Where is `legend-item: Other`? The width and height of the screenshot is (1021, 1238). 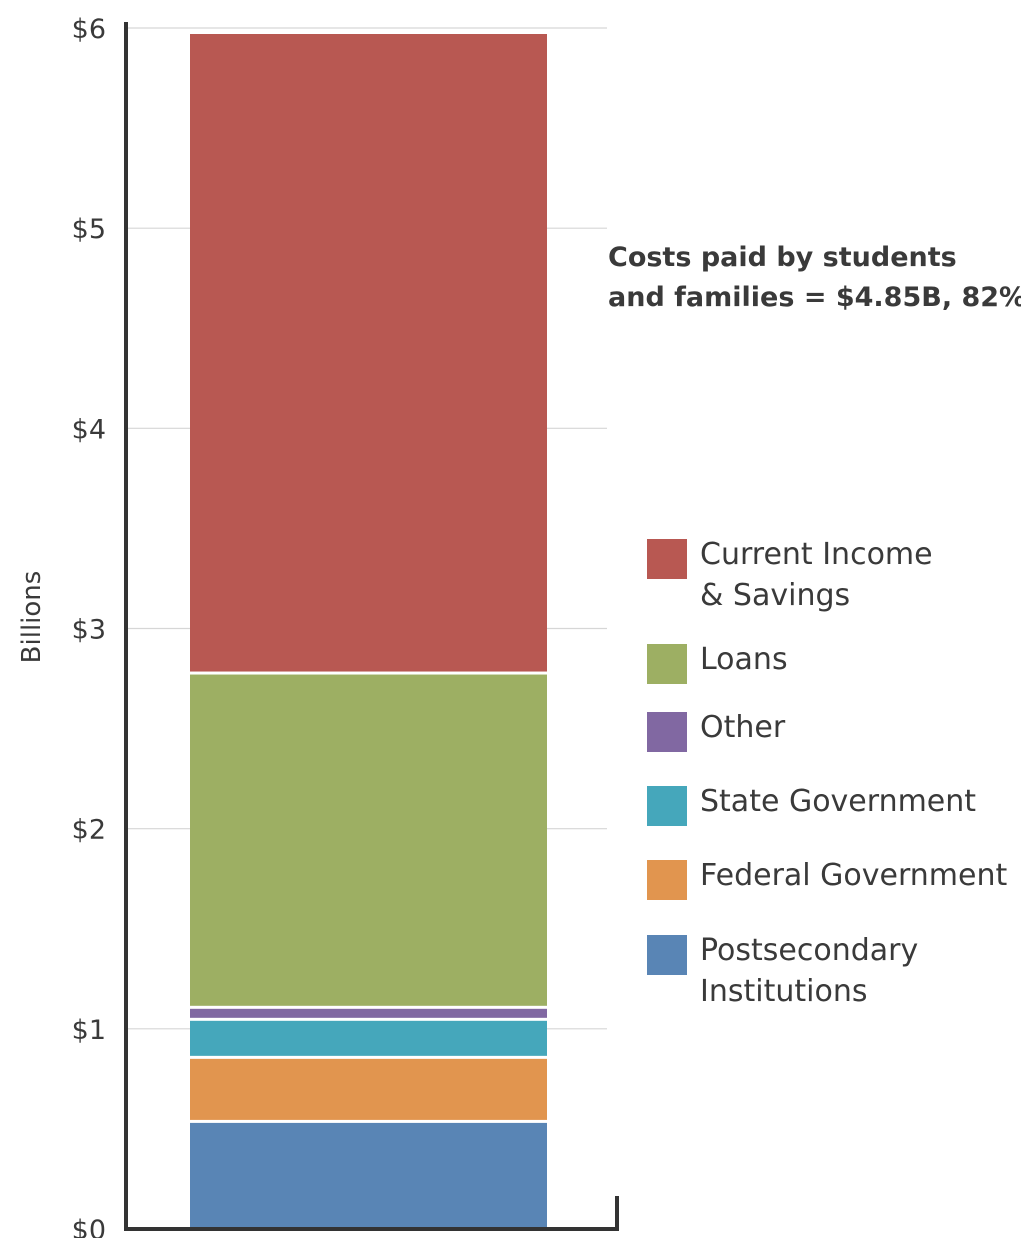
legend-item: Other is located at coordinates (716, 731).